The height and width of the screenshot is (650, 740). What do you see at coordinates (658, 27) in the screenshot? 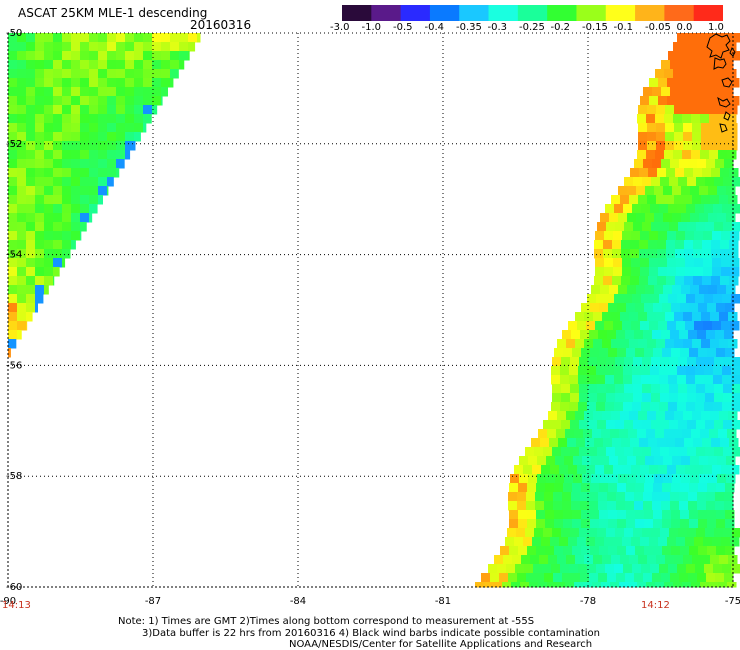
I see `colorbar-label: -0.05` at bounding box center [658, 27].